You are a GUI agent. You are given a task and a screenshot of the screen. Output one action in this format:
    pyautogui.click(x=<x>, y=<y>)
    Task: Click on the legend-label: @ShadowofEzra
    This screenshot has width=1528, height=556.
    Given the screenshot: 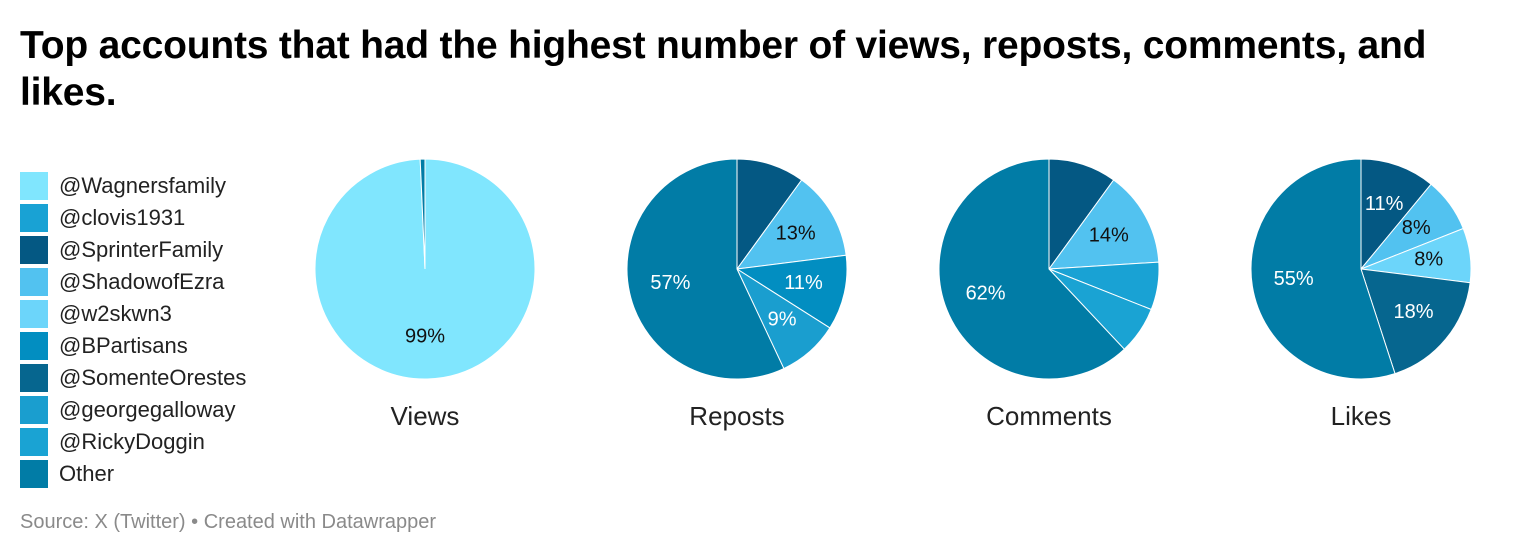 What is the action you would take?
    pyautogui.click(x=142, y=281)
    